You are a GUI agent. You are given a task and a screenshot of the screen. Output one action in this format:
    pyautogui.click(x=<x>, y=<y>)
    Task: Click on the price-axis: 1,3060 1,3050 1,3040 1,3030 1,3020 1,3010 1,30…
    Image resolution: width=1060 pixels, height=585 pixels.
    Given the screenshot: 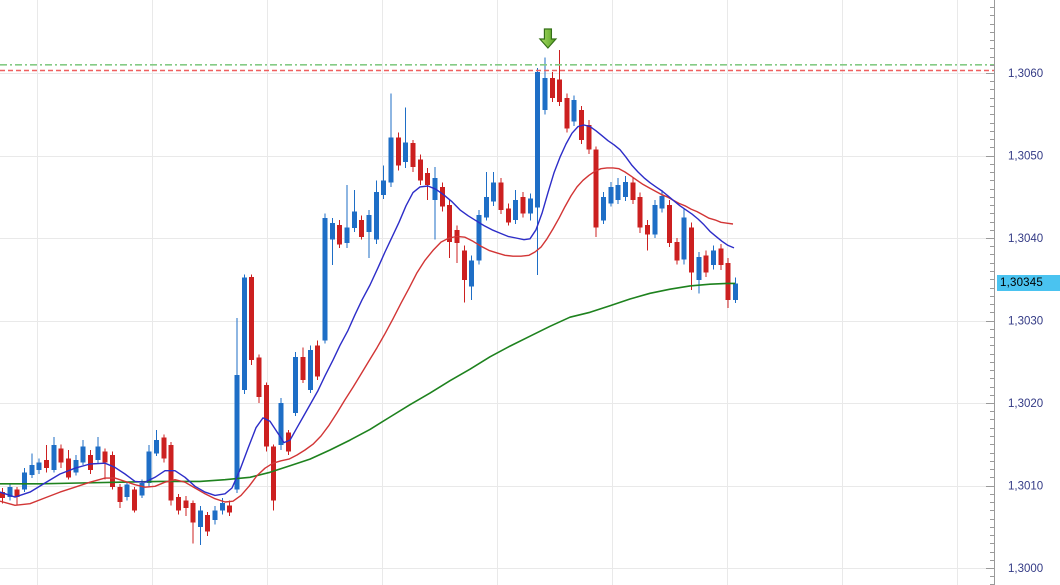 What is the action you would take?
    pyautogui.click(x=1014, y=292)
    